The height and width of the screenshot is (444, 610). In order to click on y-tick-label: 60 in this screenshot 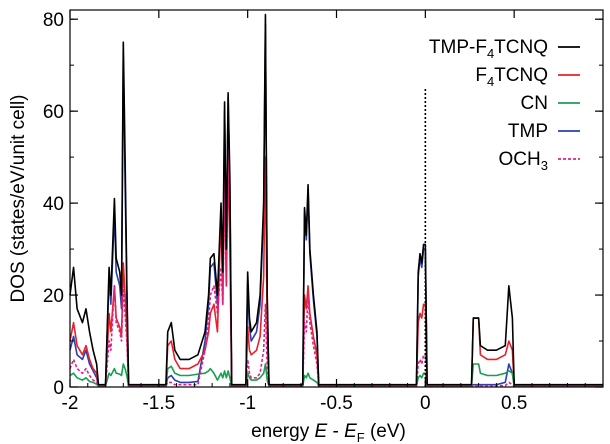, I will do `click(53, 112)`.